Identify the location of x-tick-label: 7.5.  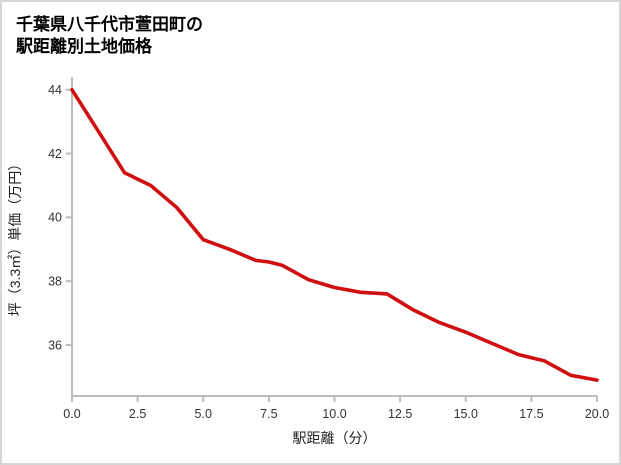
(268, 414).